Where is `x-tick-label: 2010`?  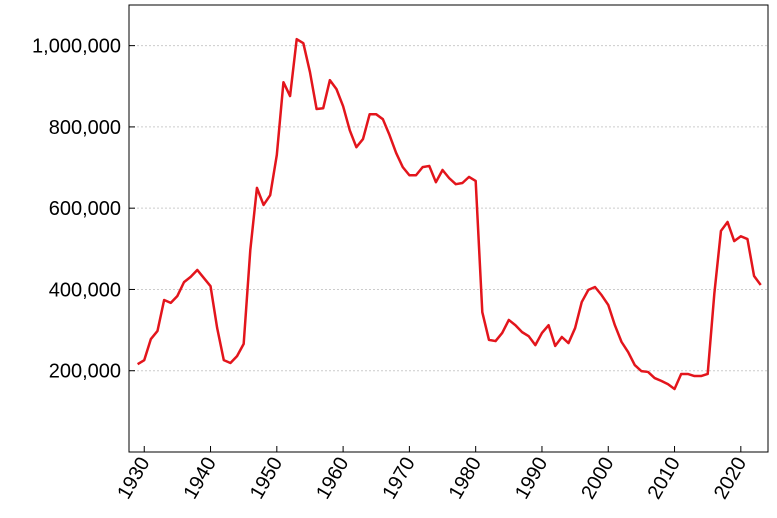 x-tick-label: 2010 is located at coordinates (664, 479).